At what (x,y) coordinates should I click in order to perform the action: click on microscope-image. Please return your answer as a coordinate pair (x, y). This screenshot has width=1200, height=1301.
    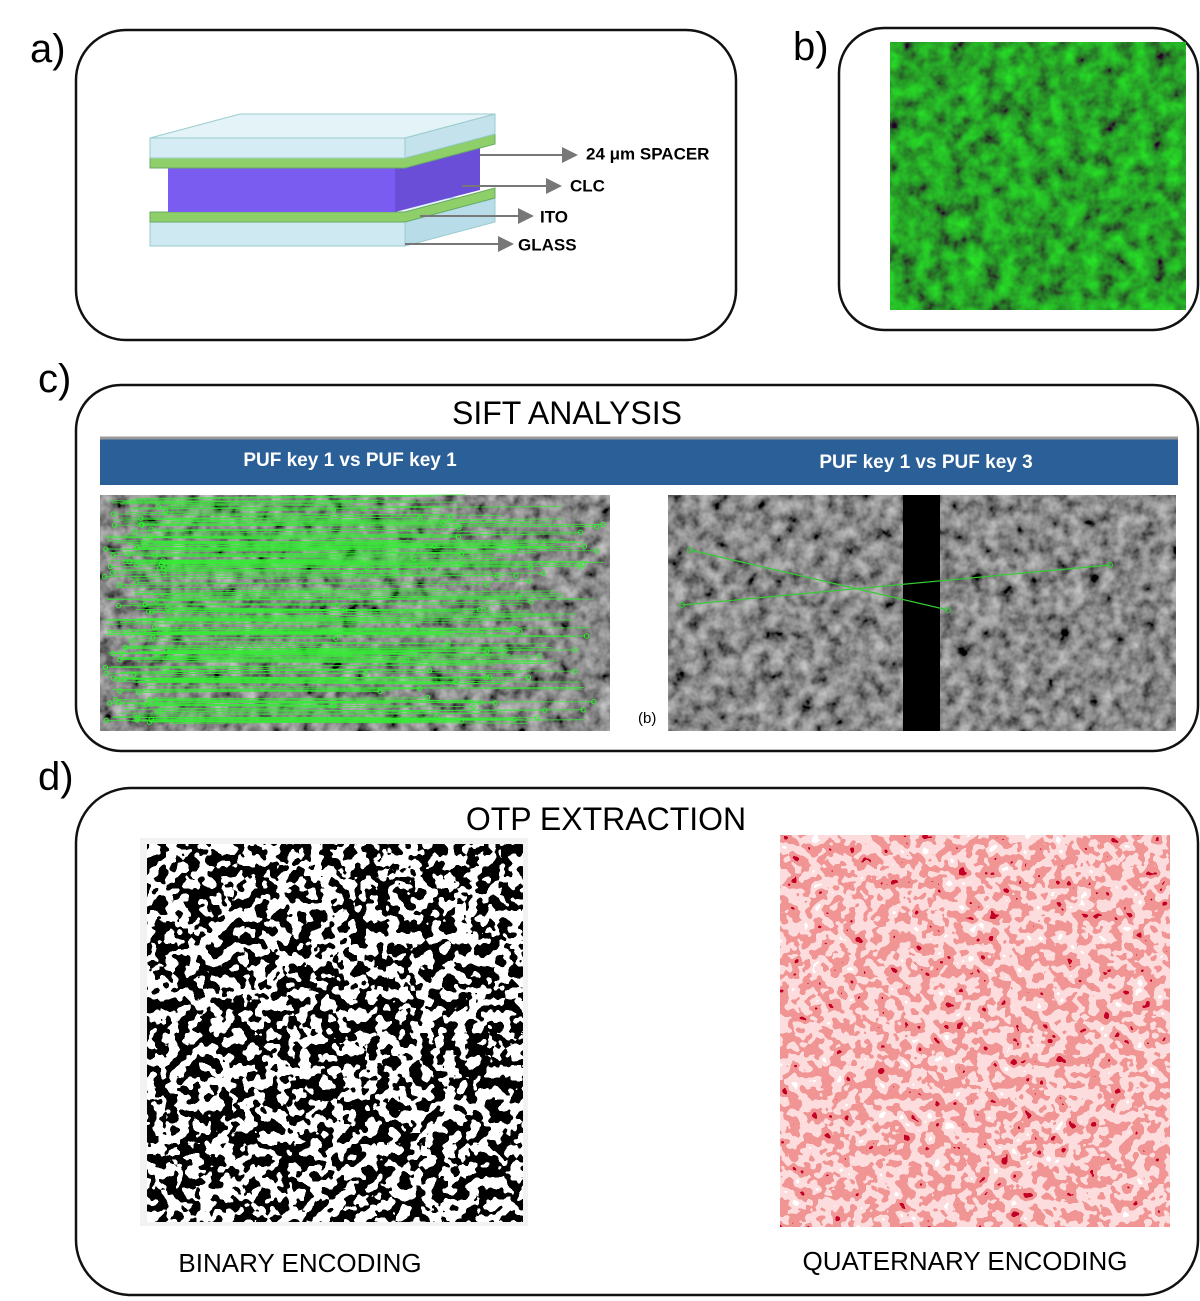
    Looking at the image, I should click on (1038, 176).